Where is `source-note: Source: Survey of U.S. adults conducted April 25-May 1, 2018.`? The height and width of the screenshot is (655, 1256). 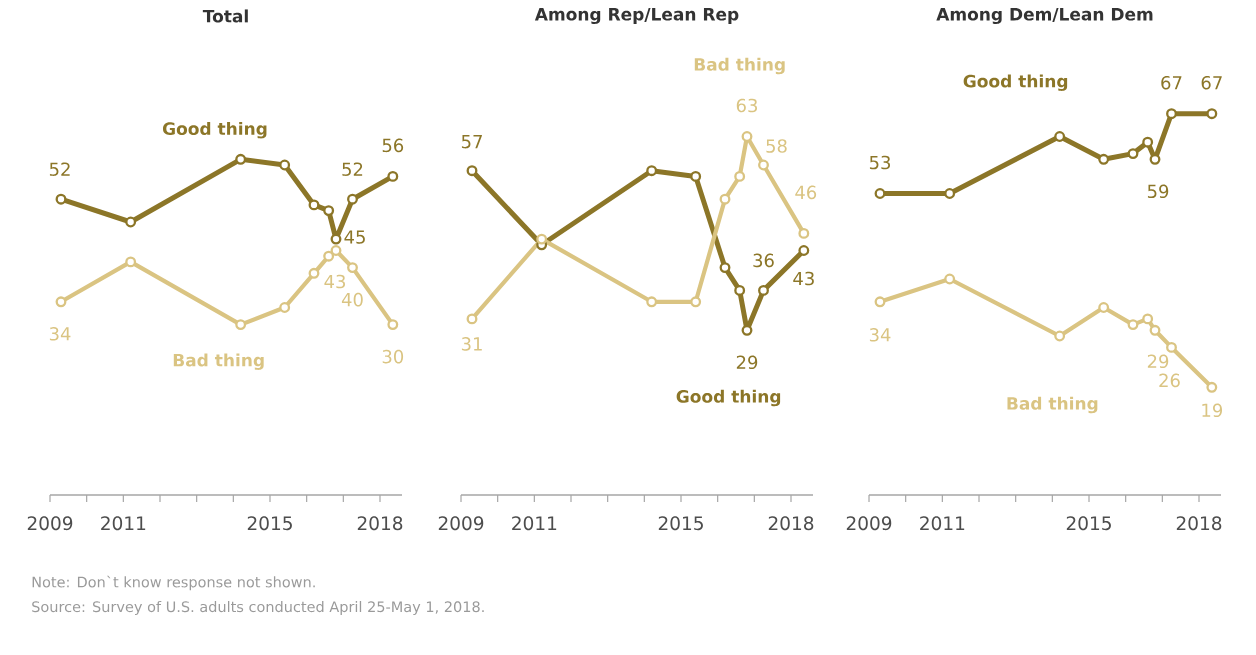 source-note: Source: Survey of U.S. adults conducted April 25-May 1, 2018. is located at coordinates (258, 608).